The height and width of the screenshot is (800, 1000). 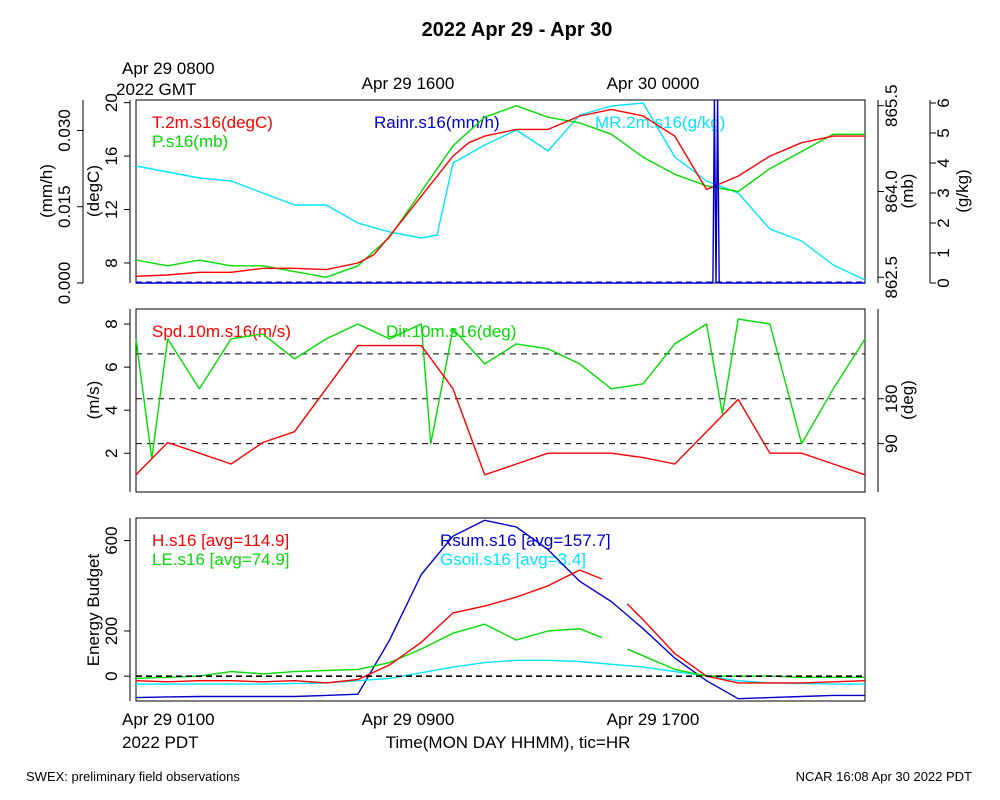 I want to click on pres-tick-label: 865.5, so click(x=891, y=105).